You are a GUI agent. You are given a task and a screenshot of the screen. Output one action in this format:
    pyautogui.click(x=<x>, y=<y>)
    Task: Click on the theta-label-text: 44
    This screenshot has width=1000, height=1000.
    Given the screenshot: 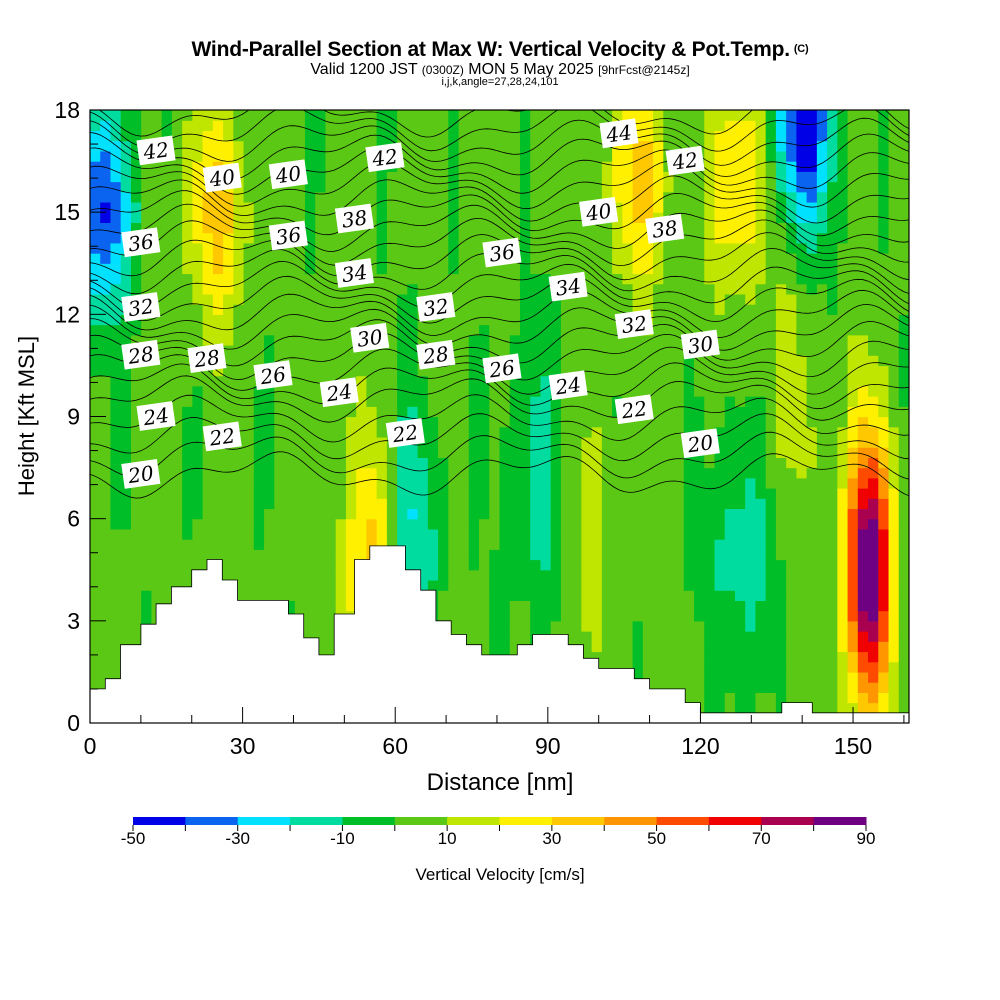 What is the action you would take?
    pyautogui.click(x=619, y=133)
    